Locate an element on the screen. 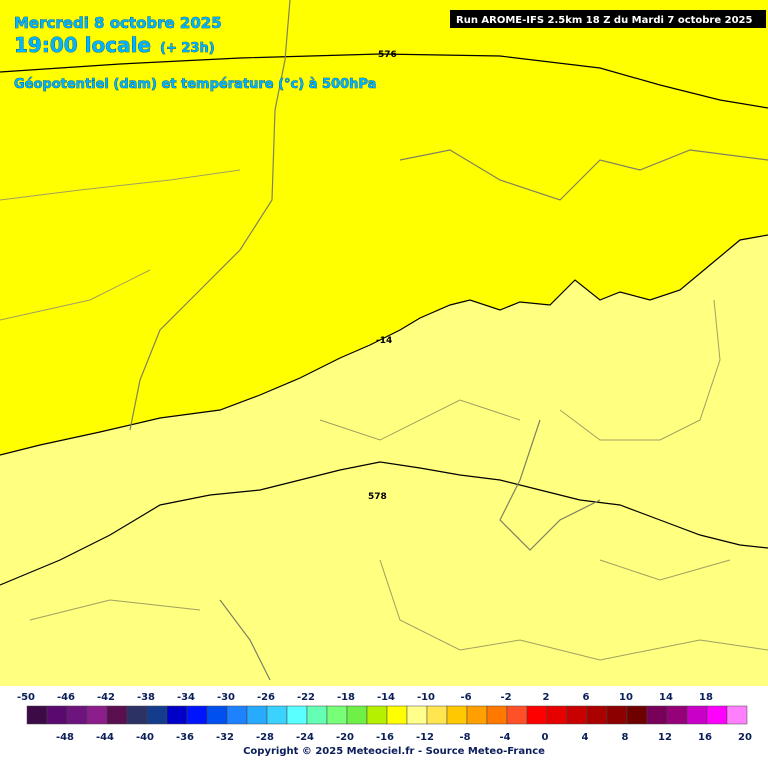 The image size is (768, 772). legend-label: -24 is located at coordinates (305, 737).